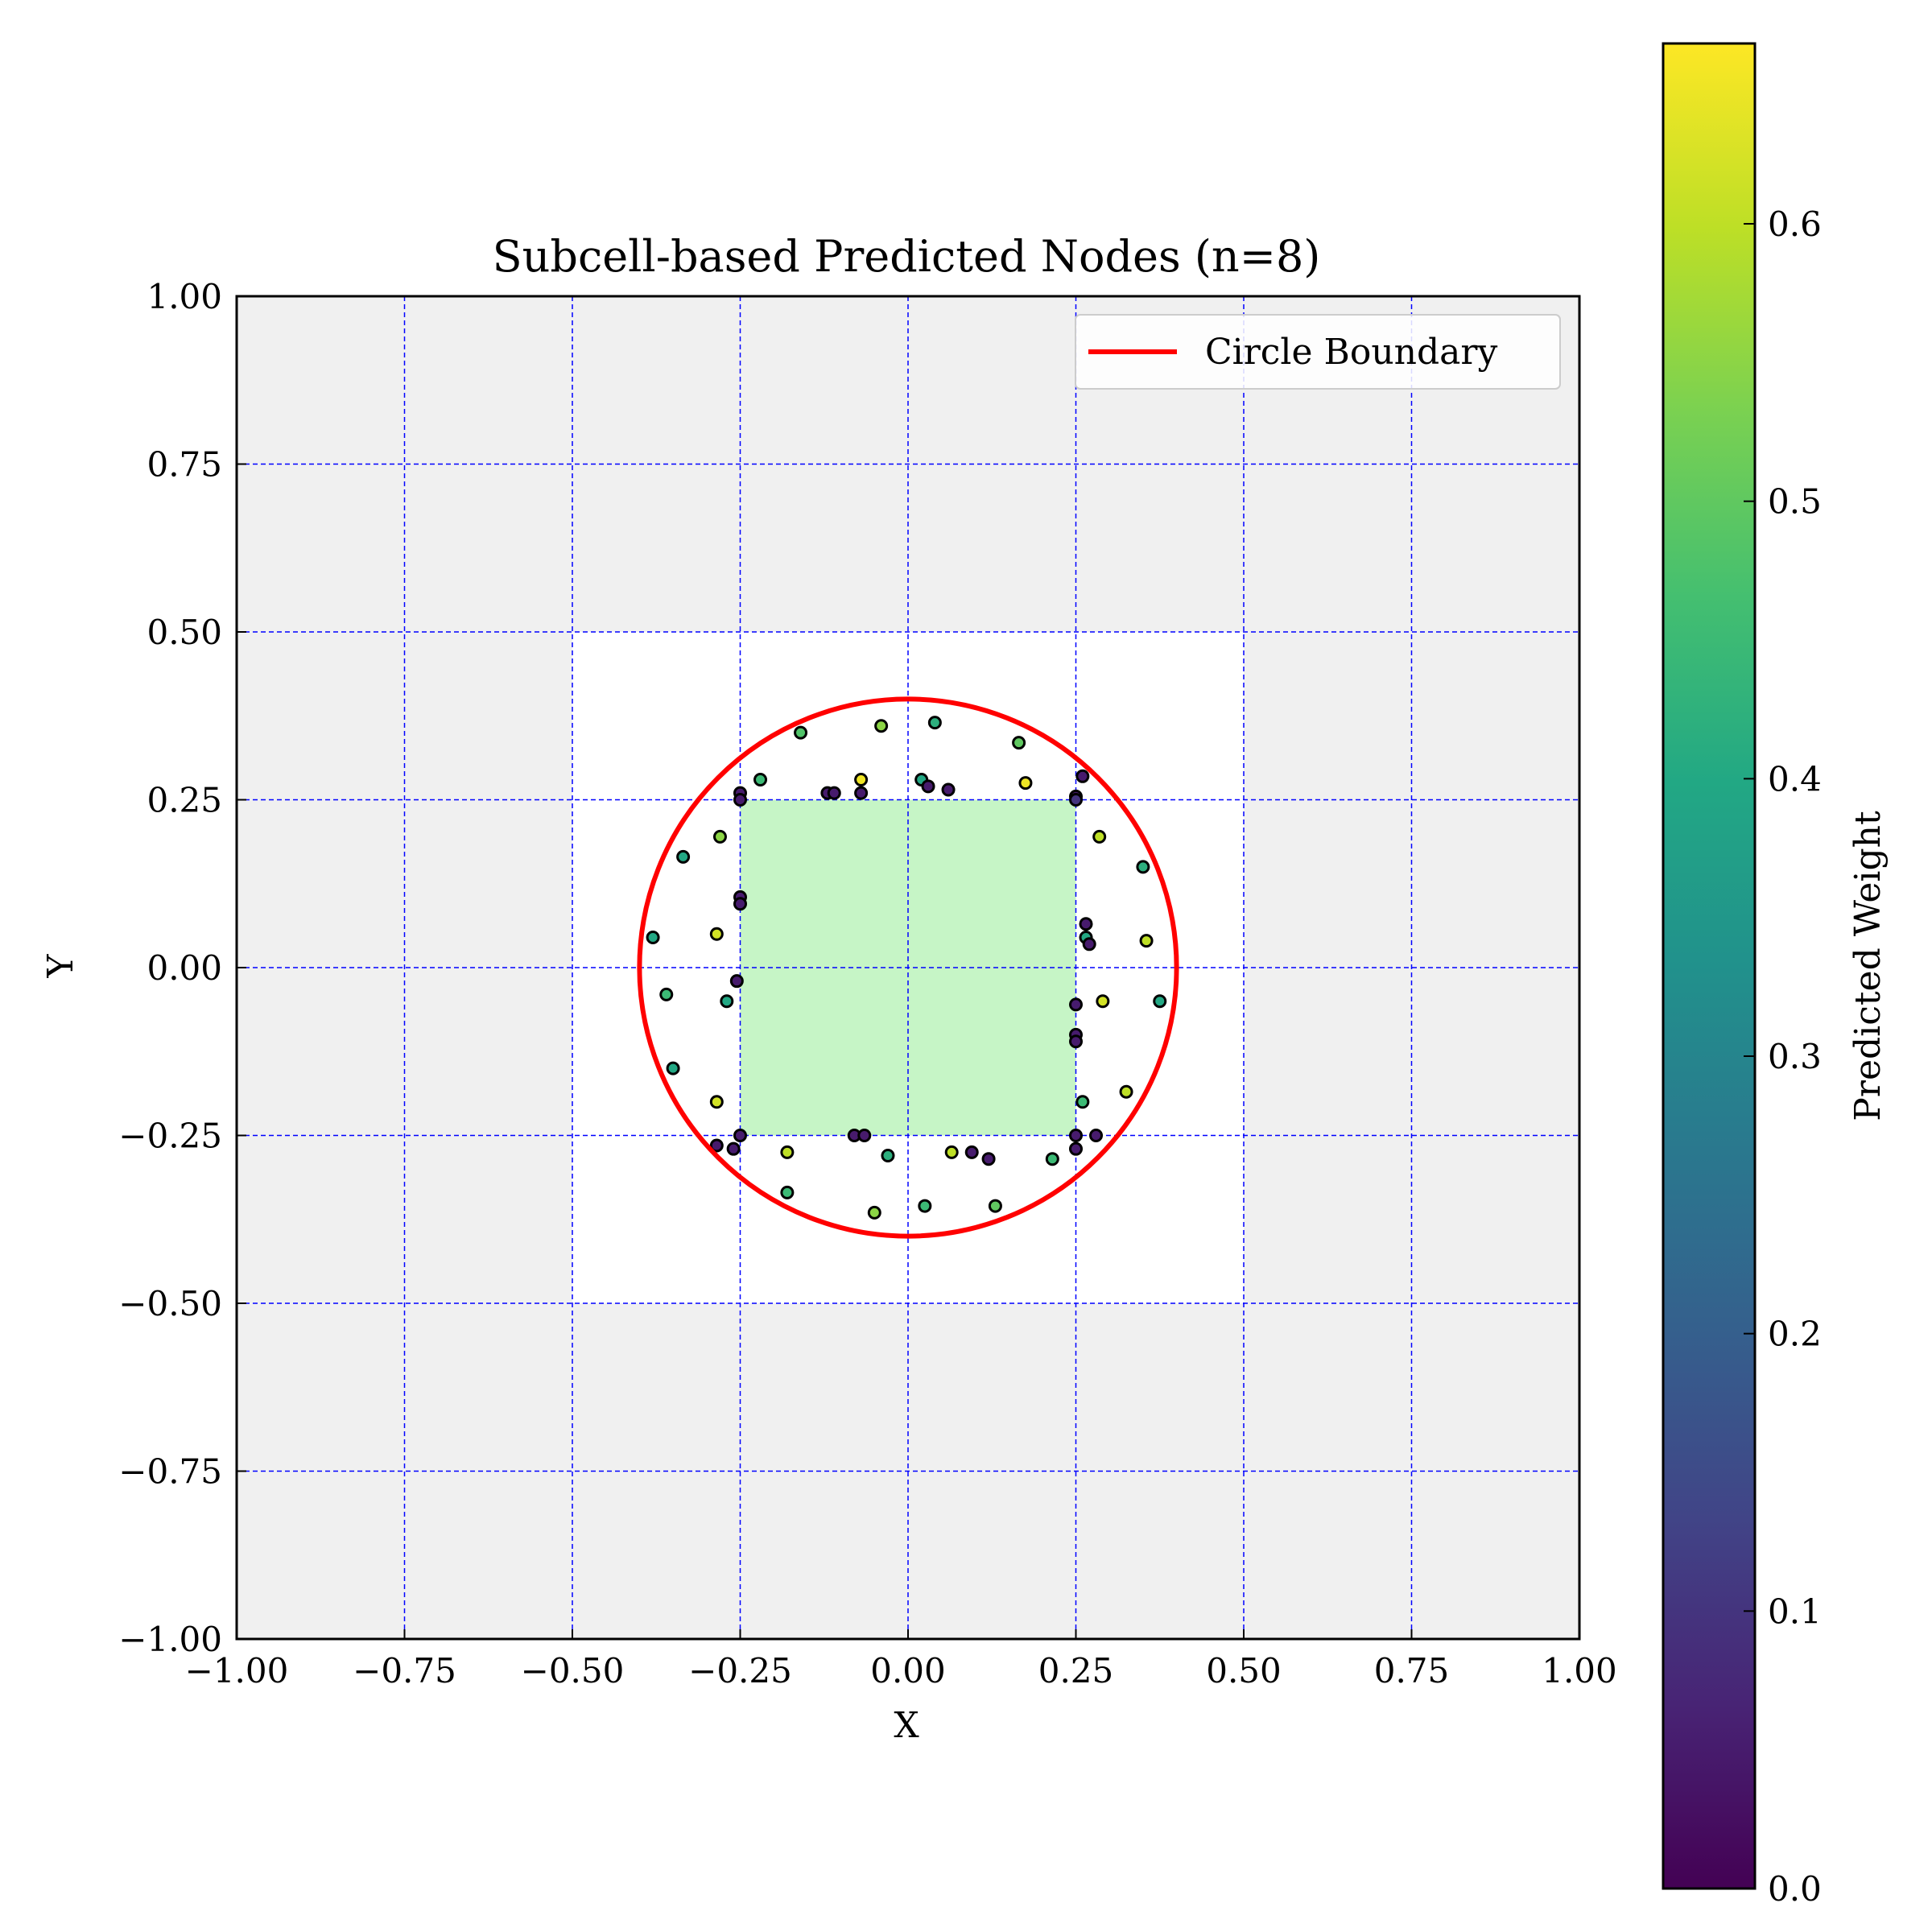 The image size is (1932, 1932). Describe the element at coordinates (740, 1670) in the screenshot. I see `x-tick-label-3: −0.25` at that location.